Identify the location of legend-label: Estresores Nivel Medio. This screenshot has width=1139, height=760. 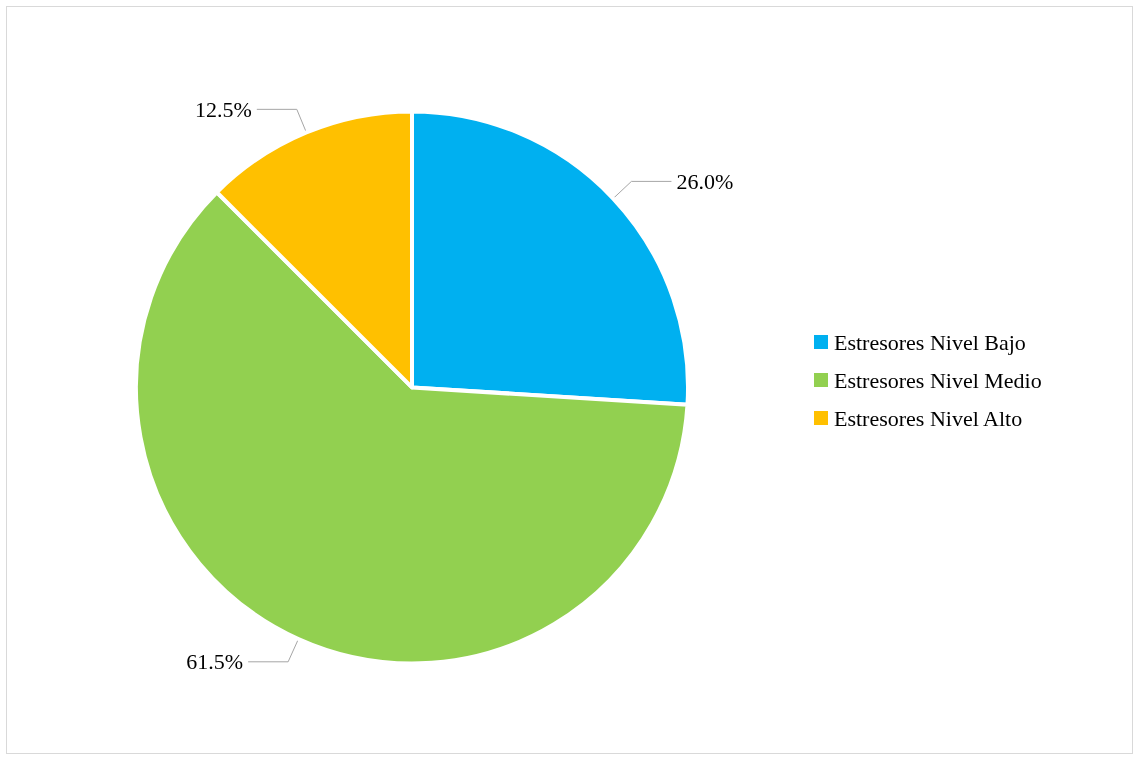
(938, 380).